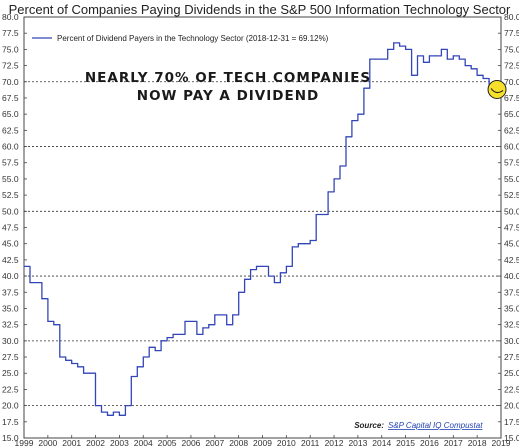 The width and height of the screenshot is (519, 448). I want to click on y-tick-label-left: 60.0, so click(10, 147).